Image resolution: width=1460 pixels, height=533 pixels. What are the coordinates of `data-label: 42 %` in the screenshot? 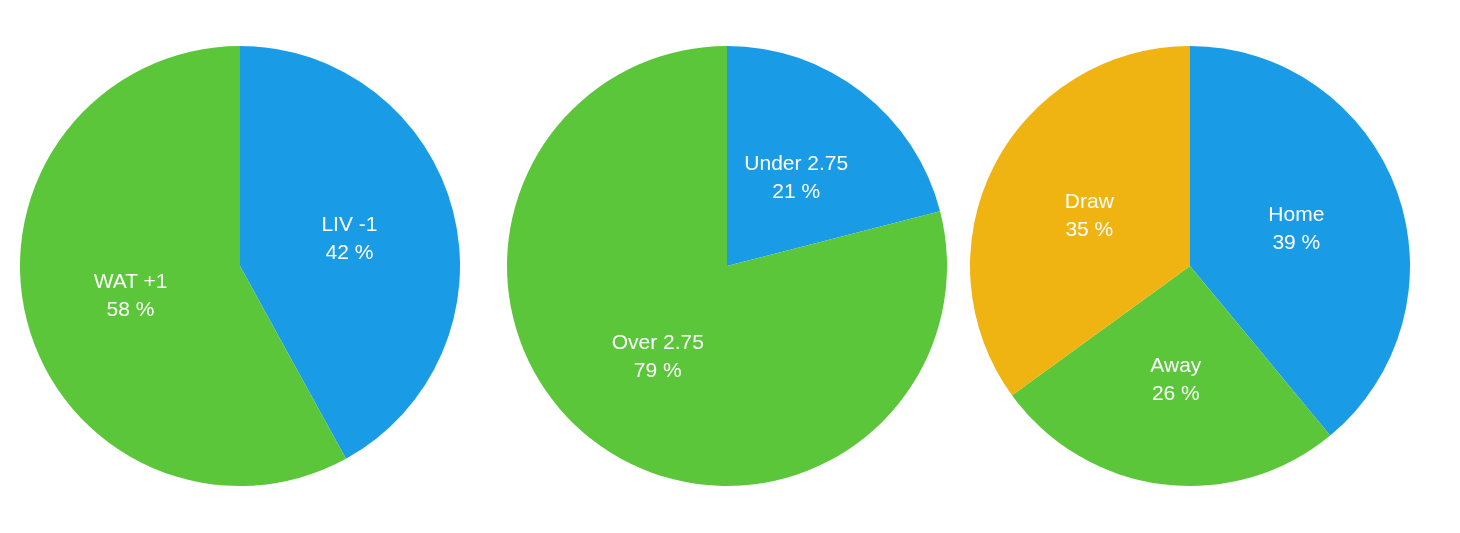 It's located at (349, 252).